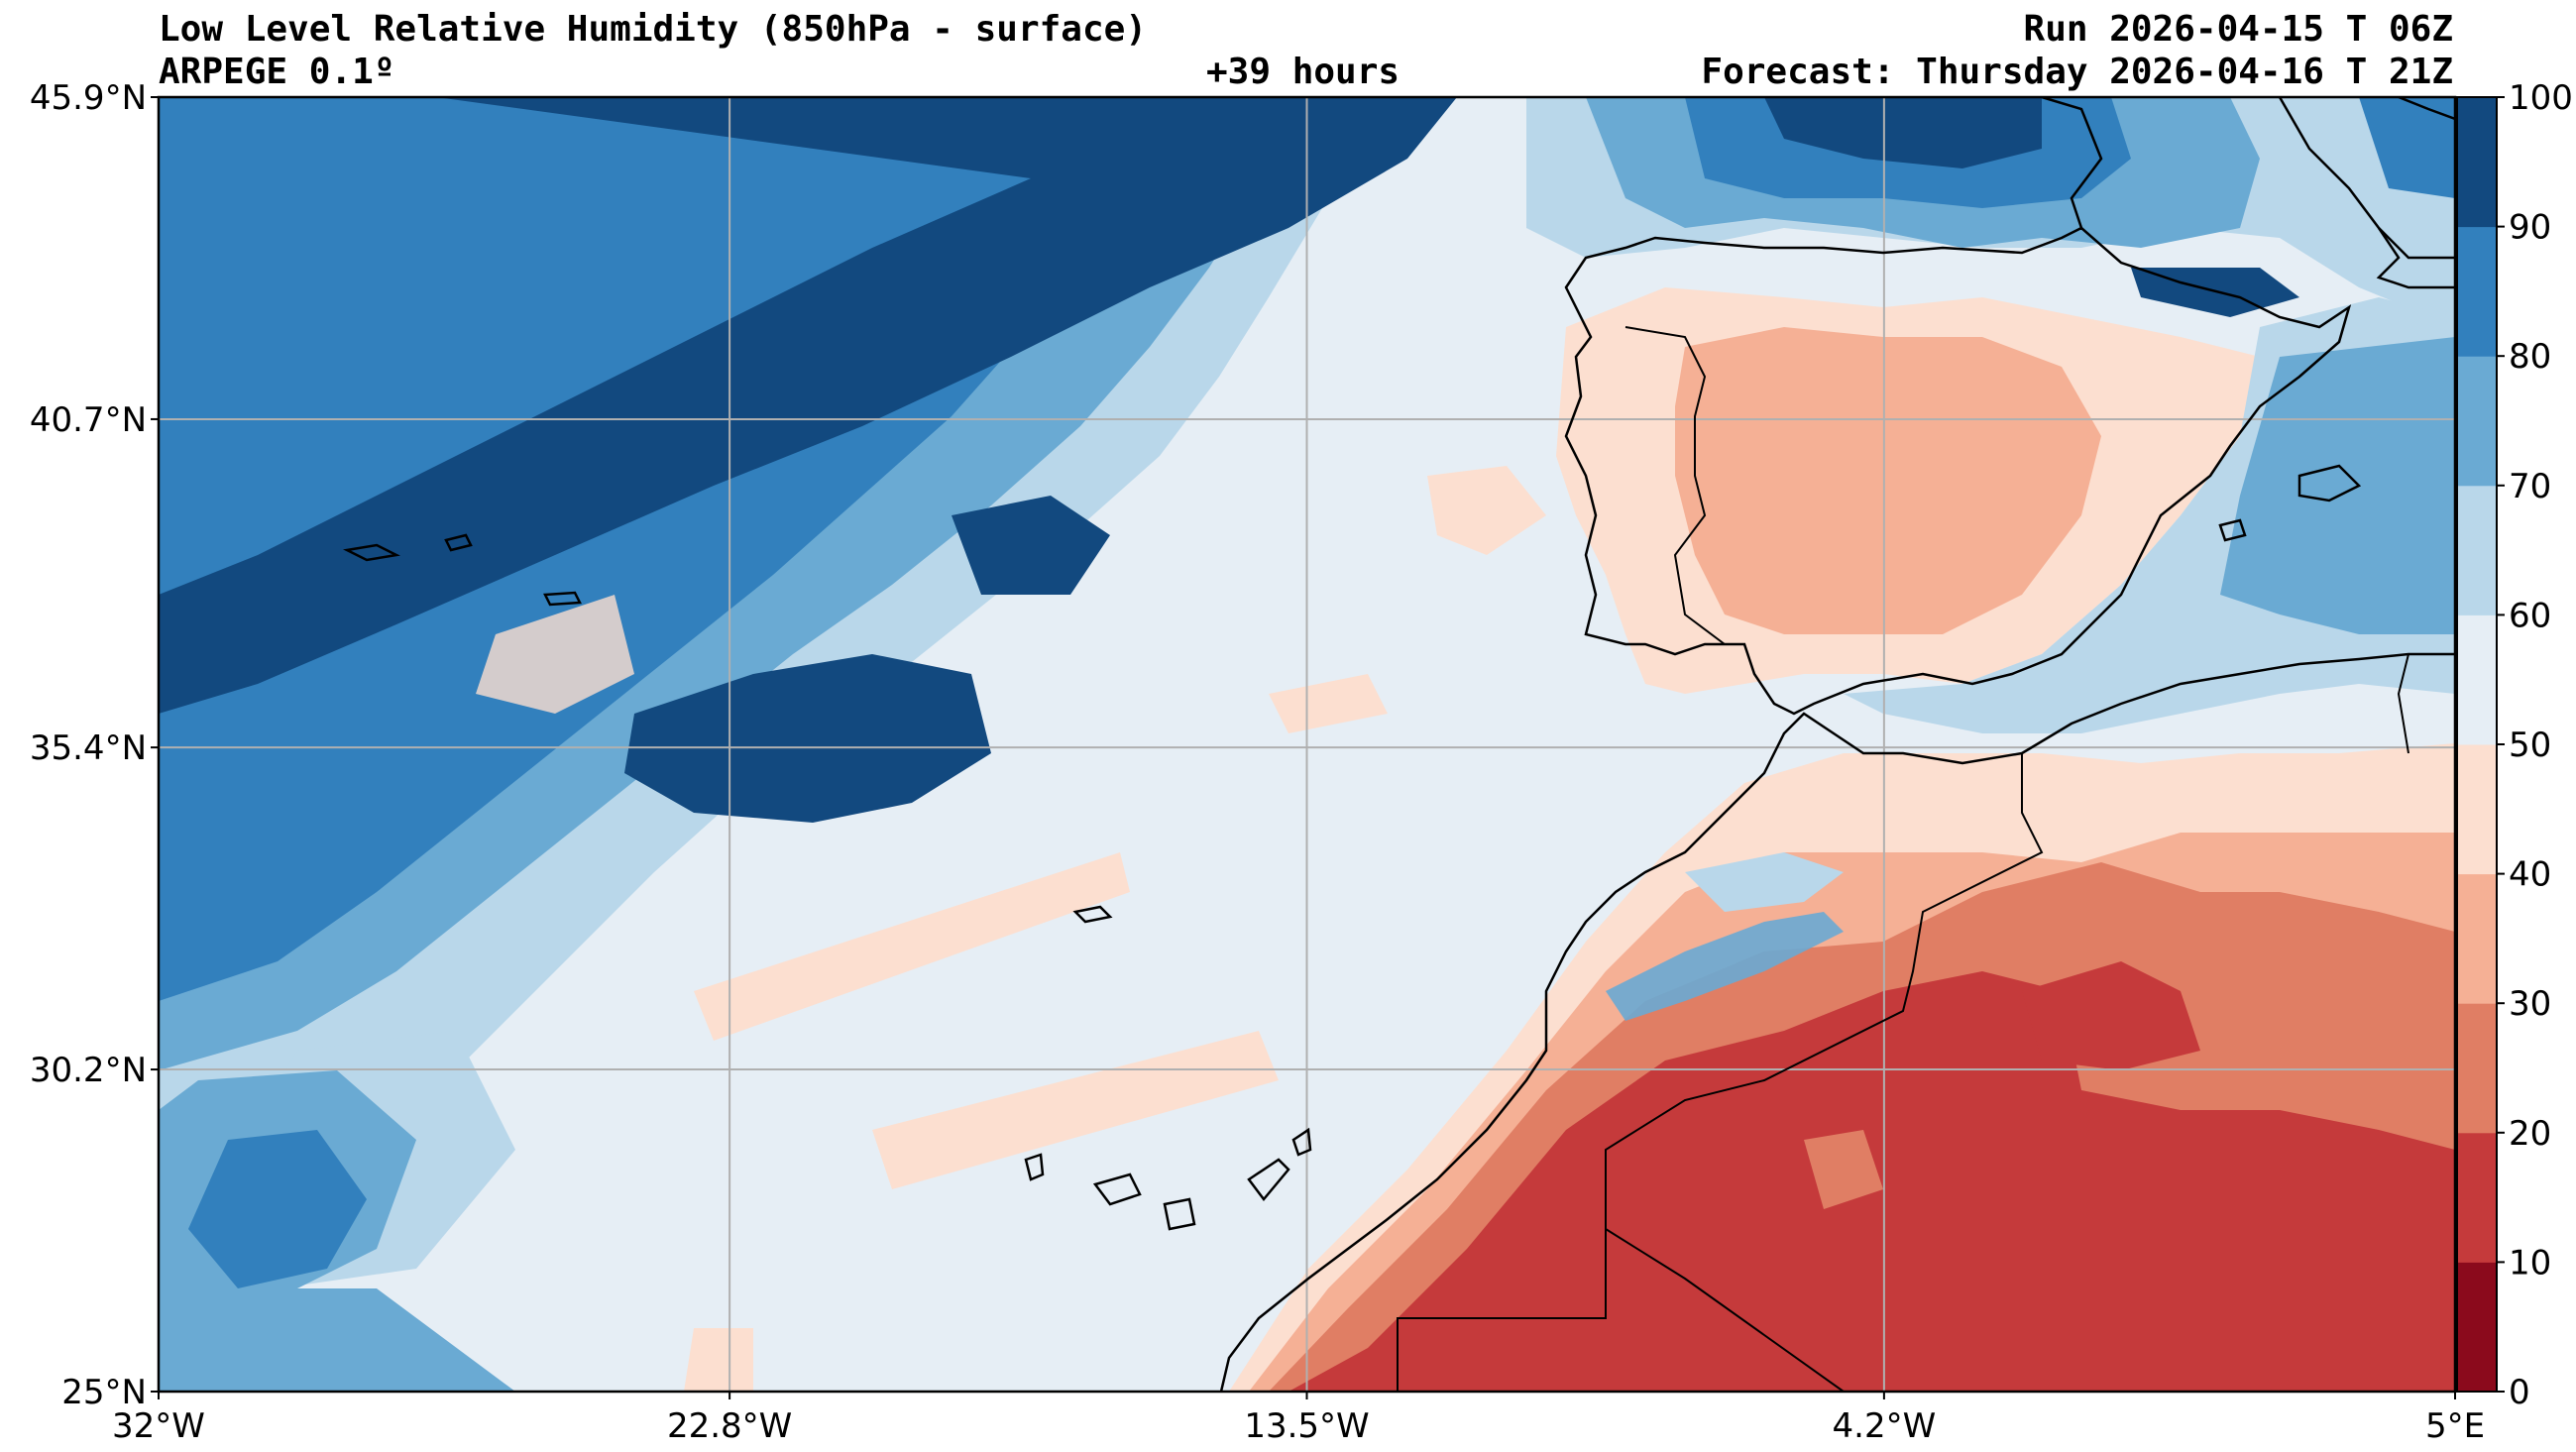 This screenshot has height=1452, width=2576. I want to click on colorbar-tick-label: 80, so click(2530, 357).